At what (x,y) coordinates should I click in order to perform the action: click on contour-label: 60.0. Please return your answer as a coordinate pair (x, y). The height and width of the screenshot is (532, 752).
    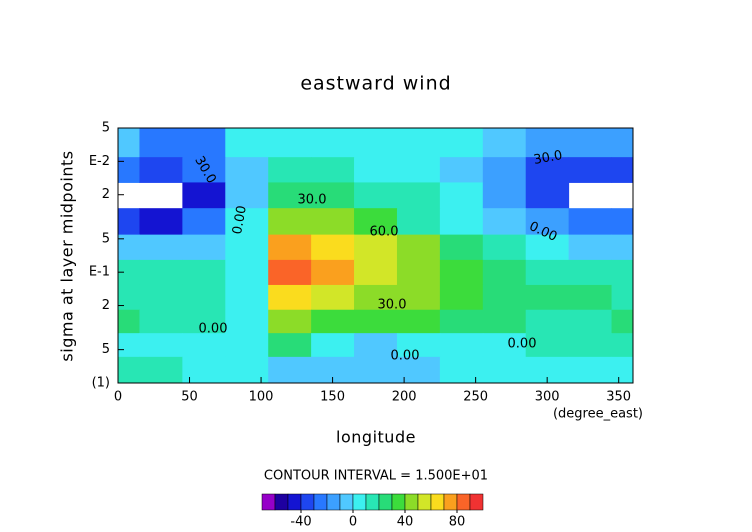
    Looking at the image, I should click on (384, 232).